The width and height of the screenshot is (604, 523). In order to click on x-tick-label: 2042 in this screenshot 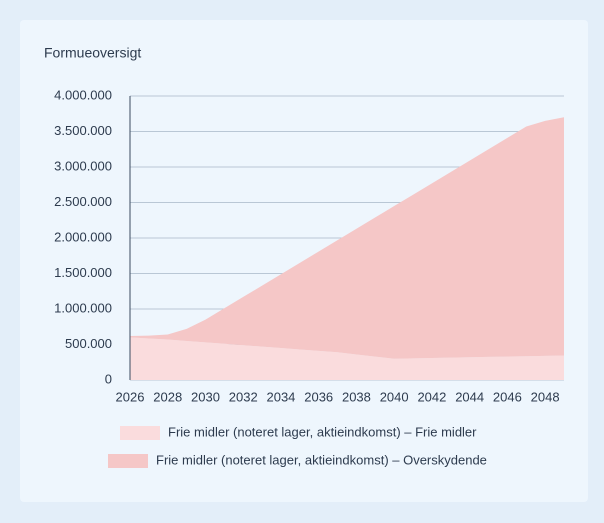, I will do `click(431, 396)`.